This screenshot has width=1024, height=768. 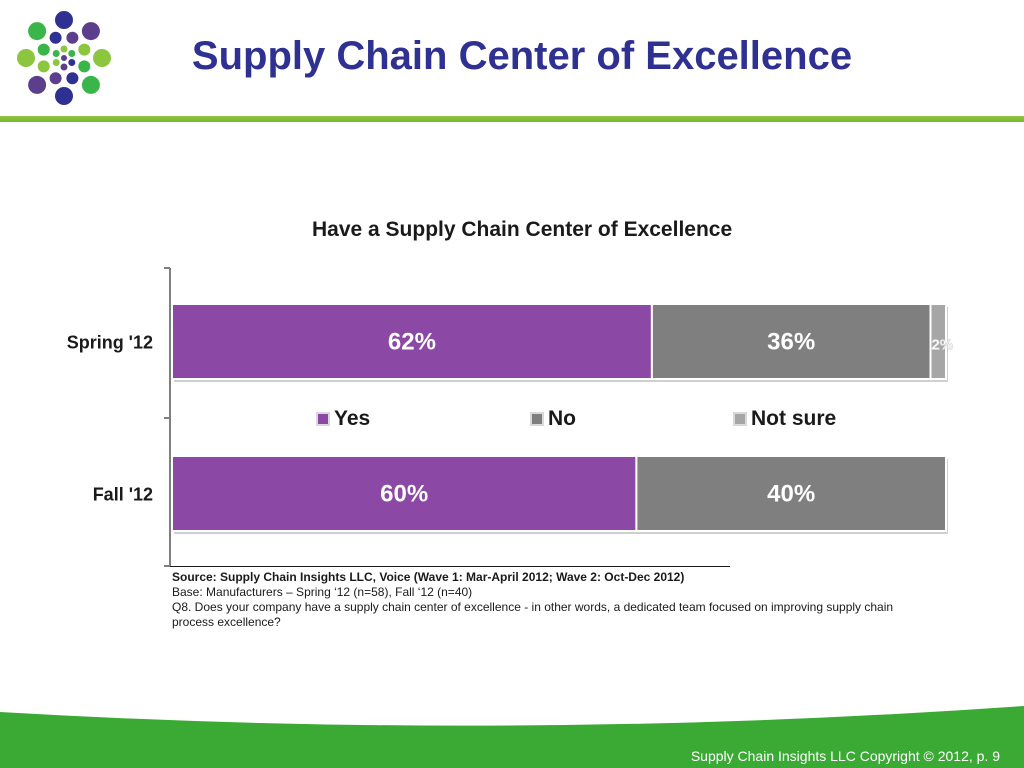 What do you see at coordinates (794, 418) in the screenshot?
I see `legend-label-not-sure: Not sure` at bounding box center [794, 418].